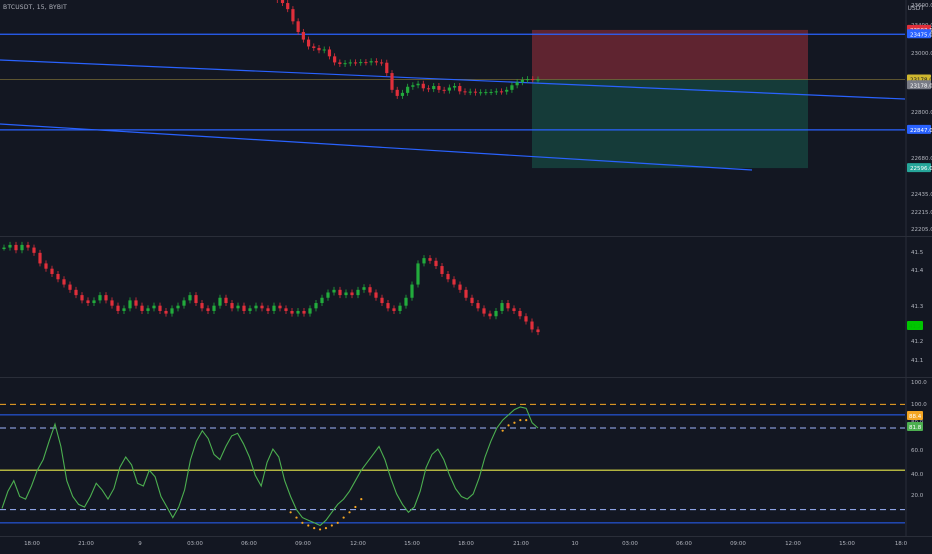  I want to click on currency-label: USDT, so click(916, 8).